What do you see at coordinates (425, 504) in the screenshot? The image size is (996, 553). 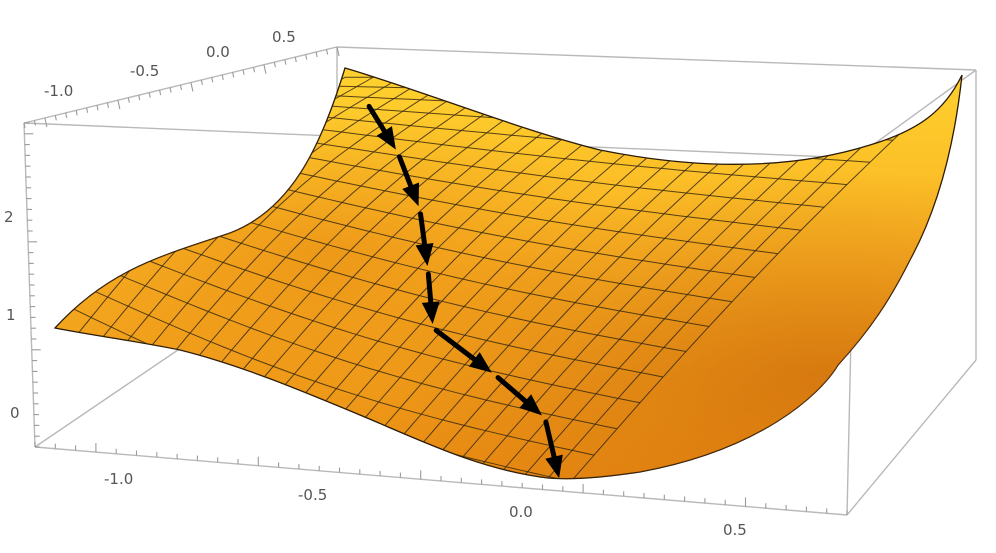 I see `x-axis-tick-labels: -1.0 -0.5 0.0 0.5` at bounding box center [425, 504].